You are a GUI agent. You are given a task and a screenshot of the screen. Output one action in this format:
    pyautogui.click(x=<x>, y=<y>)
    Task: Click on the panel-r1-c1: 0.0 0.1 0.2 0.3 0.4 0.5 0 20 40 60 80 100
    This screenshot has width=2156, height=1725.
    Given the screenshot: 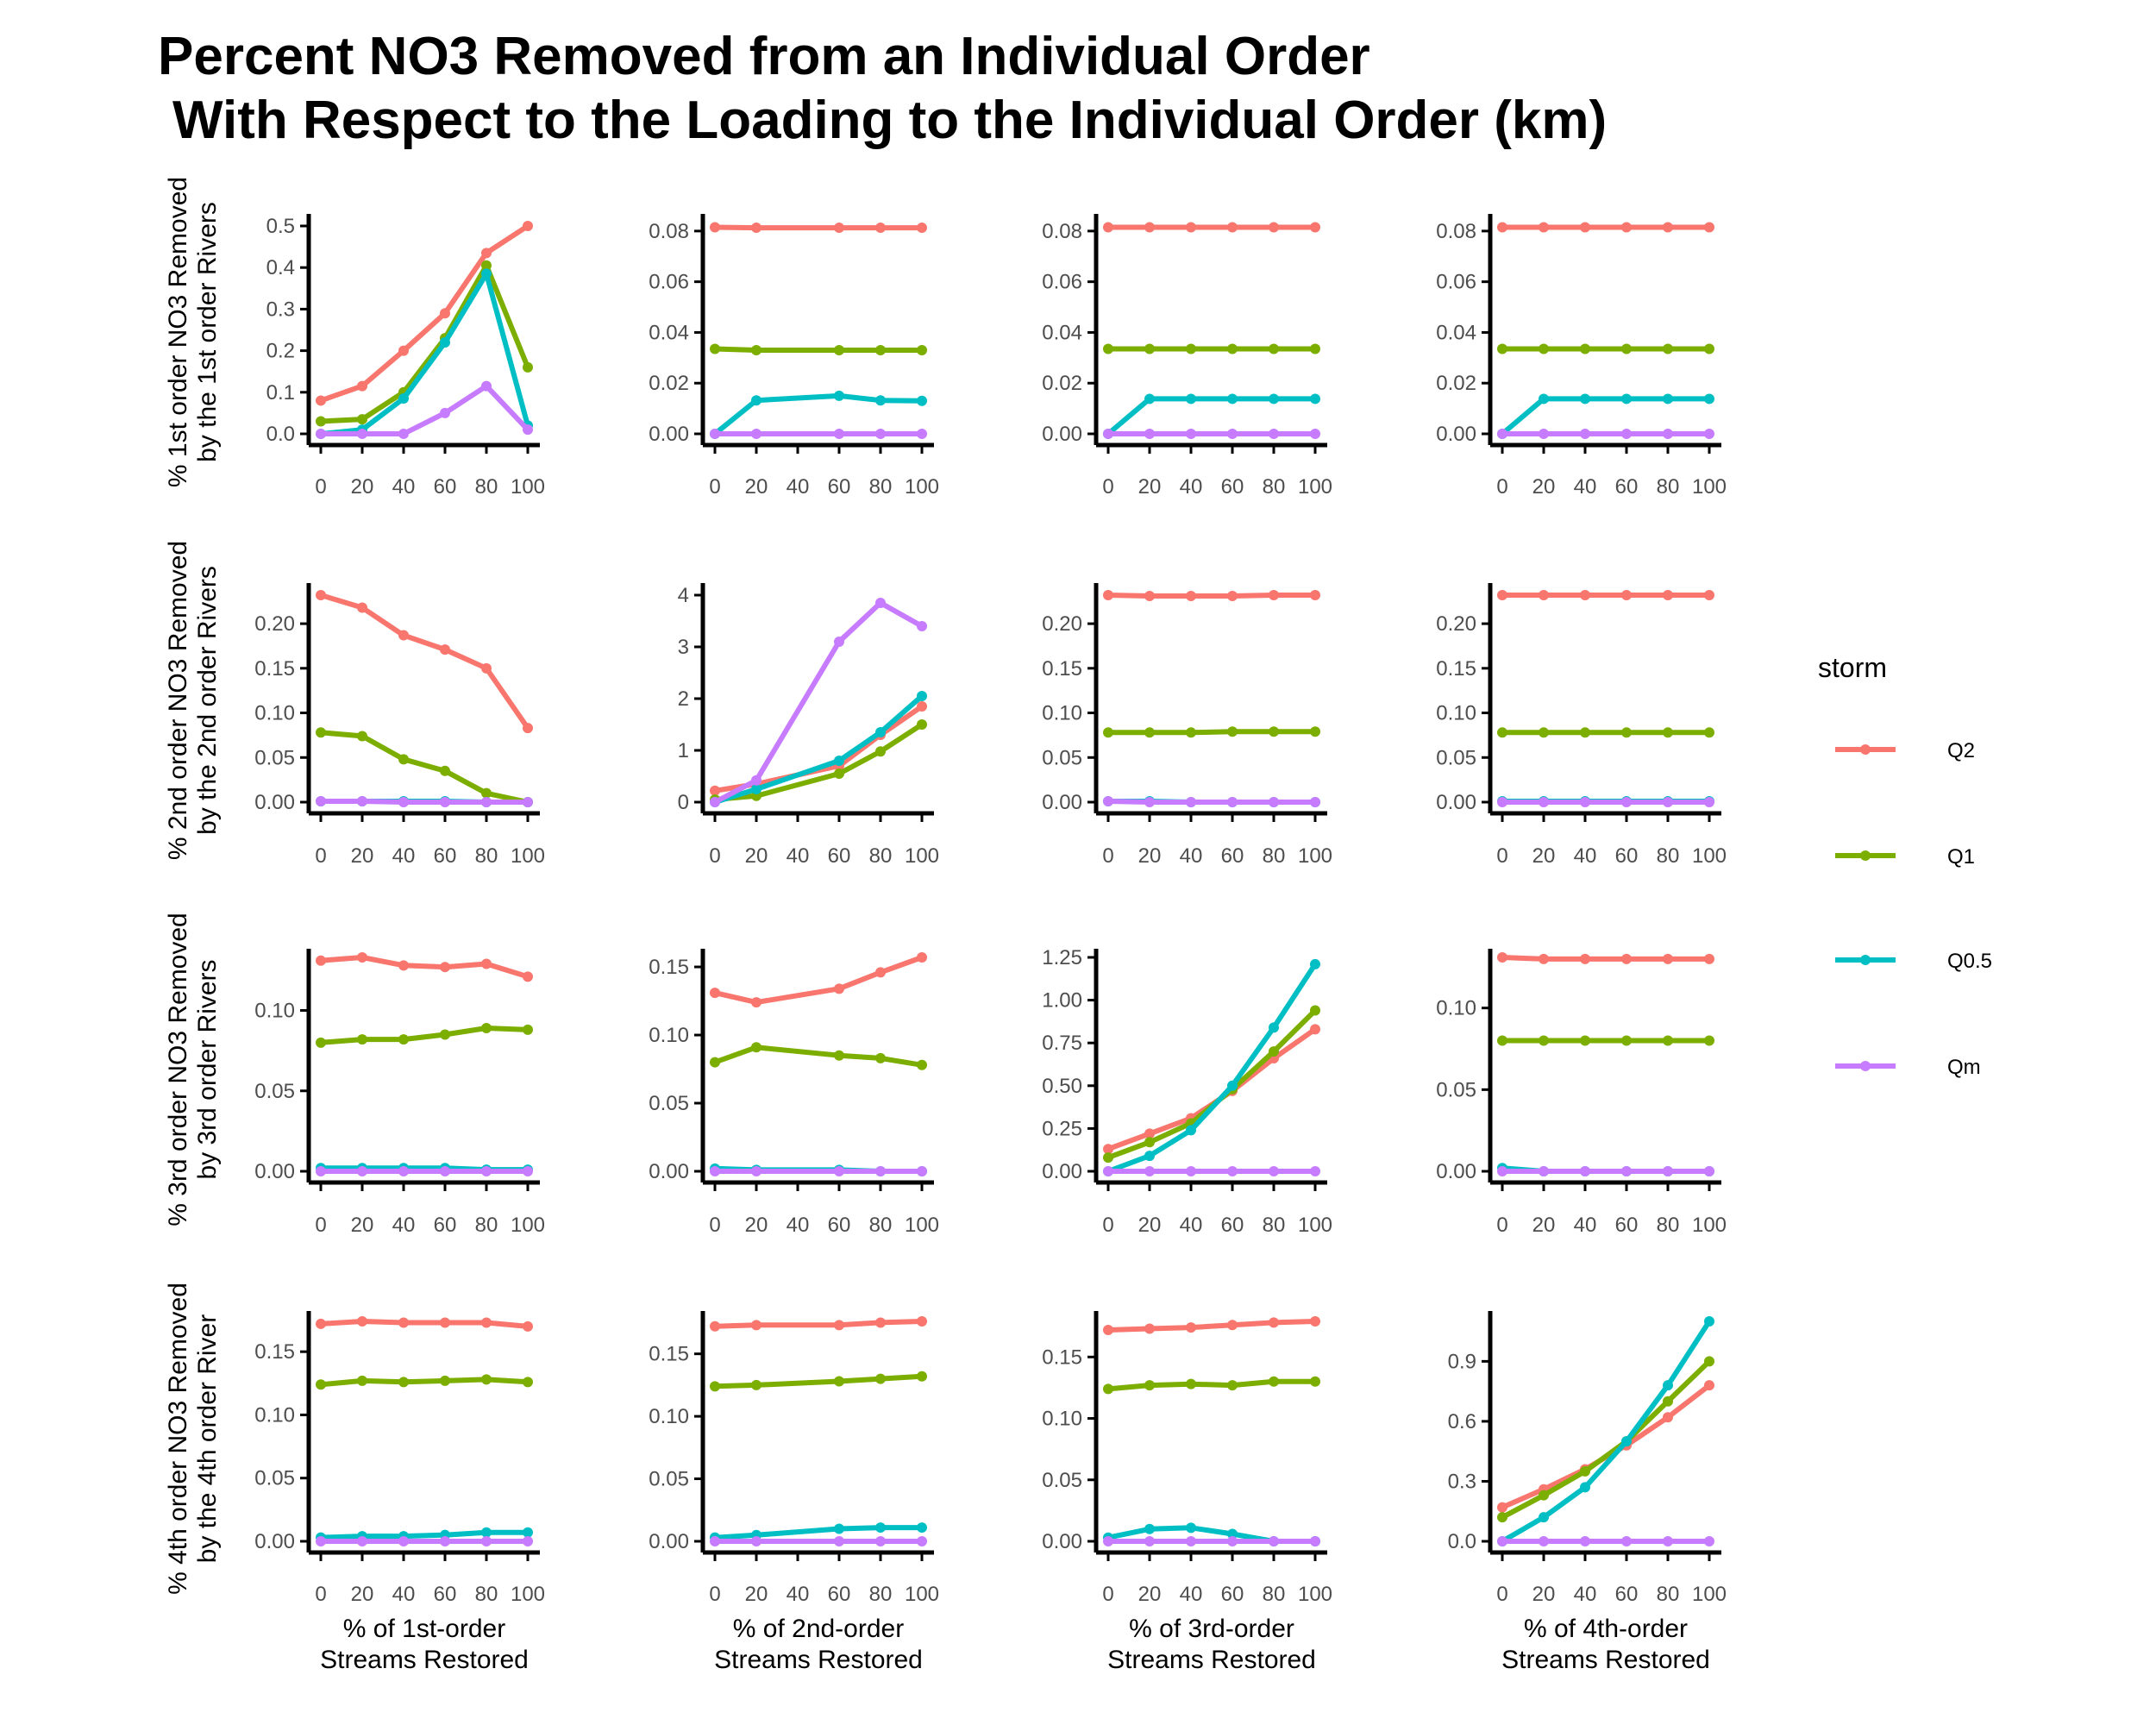 What is the action you would take?
    pyautogui.click(x=405, y=357)
    